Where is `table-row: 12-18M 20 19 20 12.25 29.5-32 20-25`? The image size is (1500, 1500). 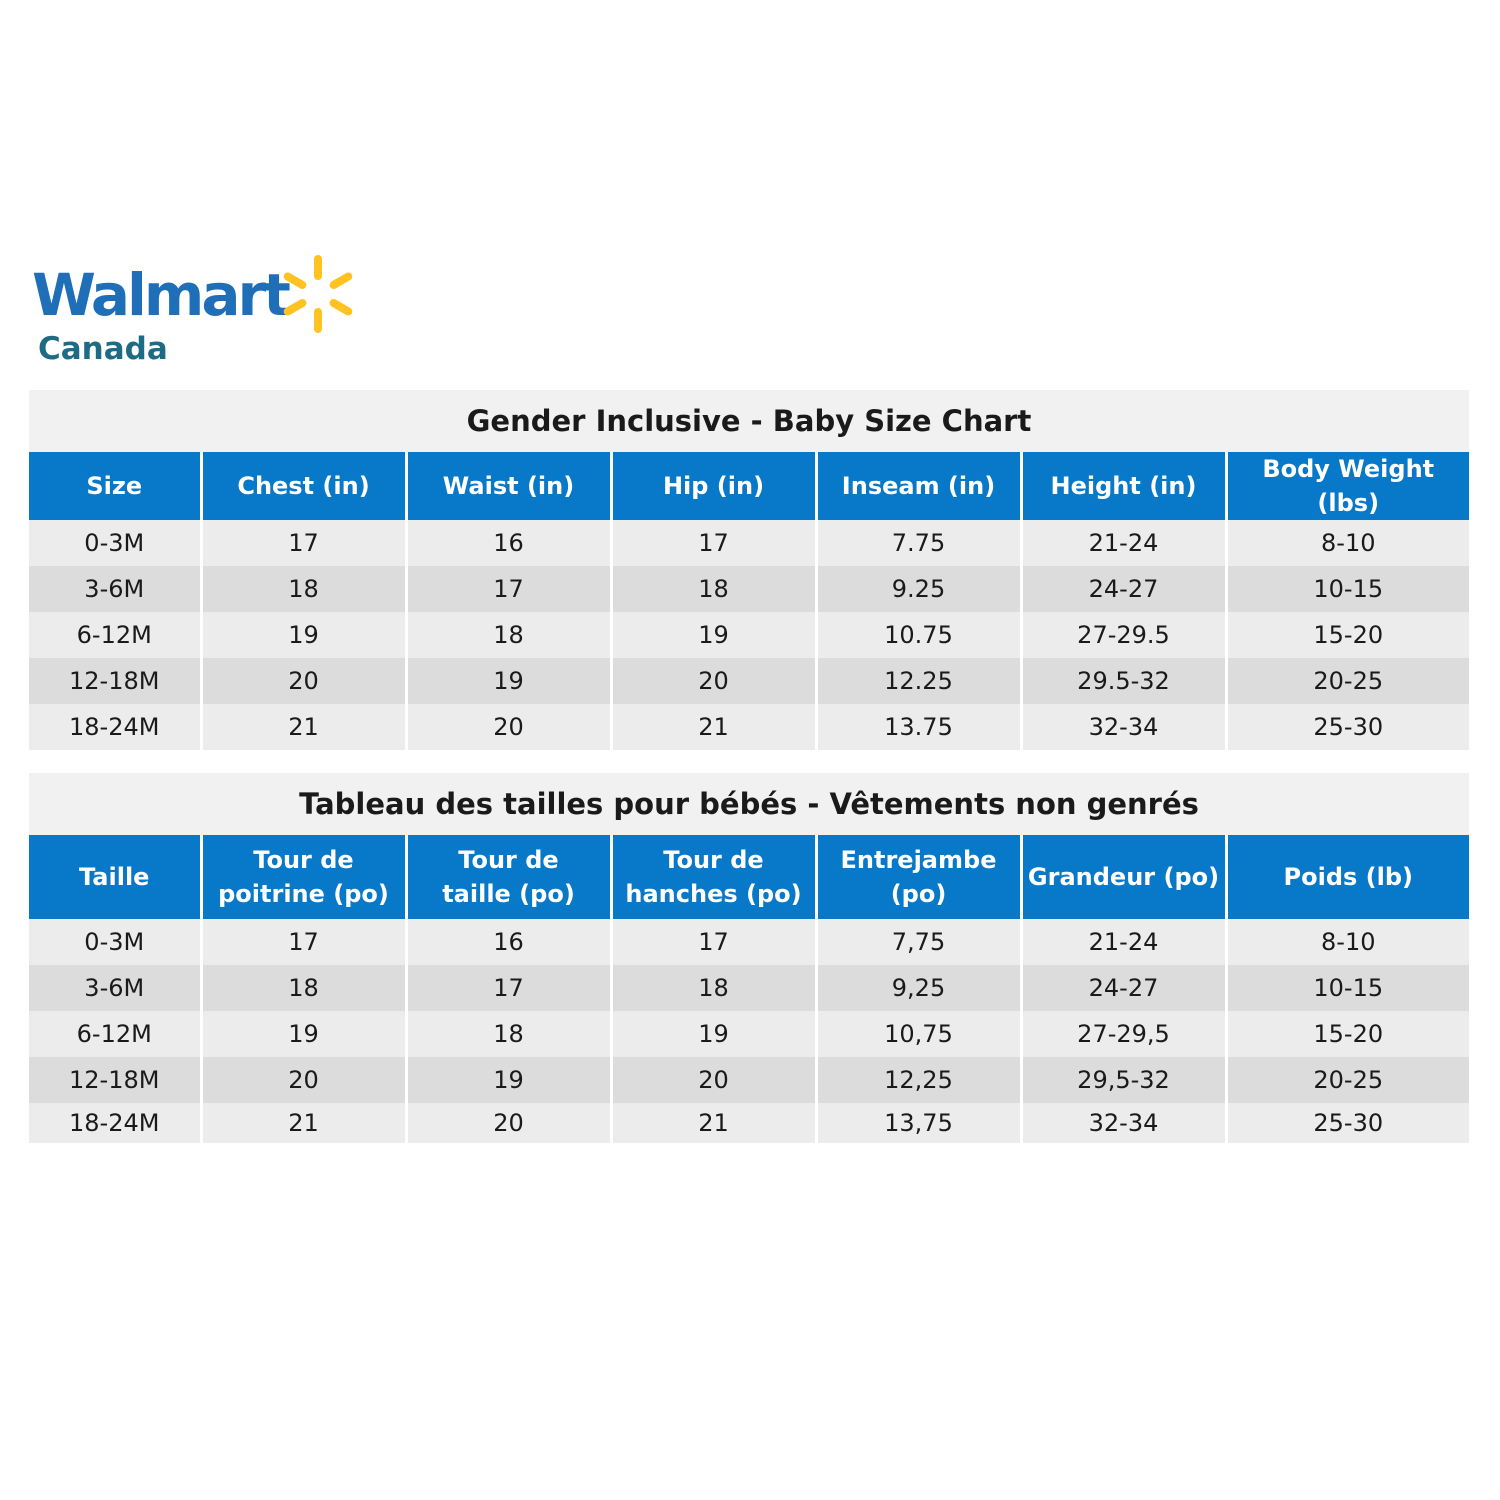 table-row: 12-18M 20 19 20 12.25 29.5-32 20-25 is located at coordinates (749, 681).